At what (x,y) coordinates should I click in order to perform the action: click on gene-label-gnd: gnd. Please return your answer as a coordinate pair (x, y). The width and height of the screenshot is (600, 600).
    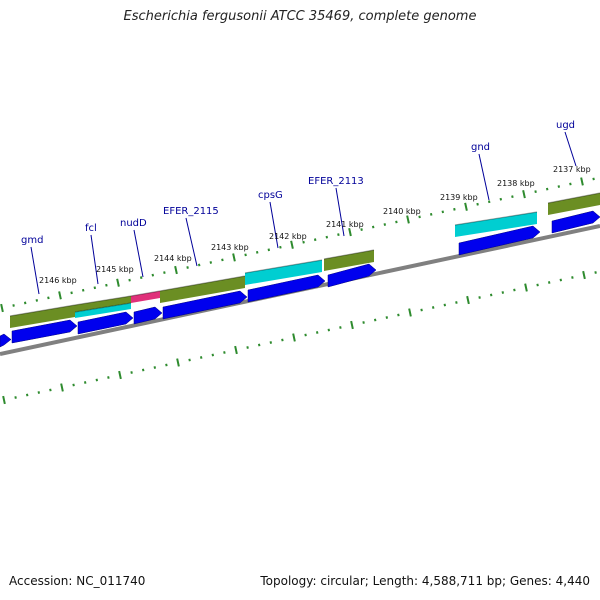
    Looking at the image, I should click on (480, 147).